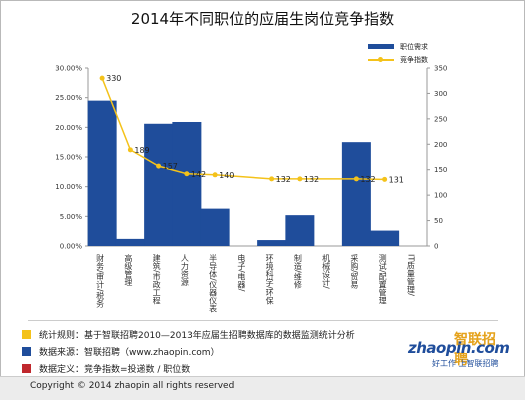  I want to click on y-left-tick-label: 0.00%, so click(71, 247).